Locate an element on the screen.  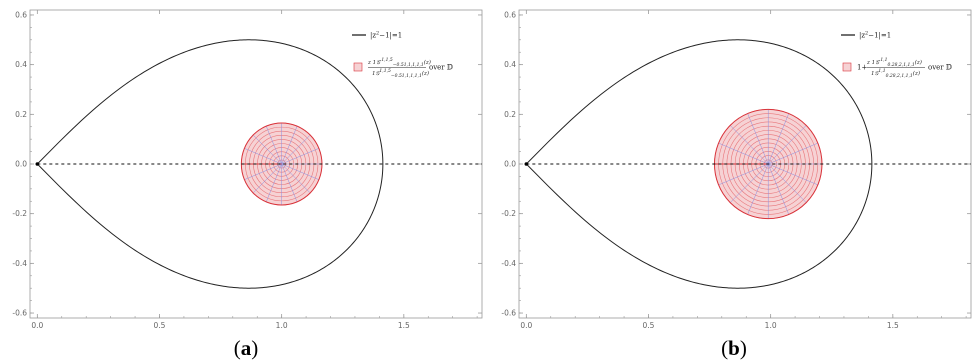
chart-a-num-main: z 1𝒢′ is located at coordinates (374, 63).